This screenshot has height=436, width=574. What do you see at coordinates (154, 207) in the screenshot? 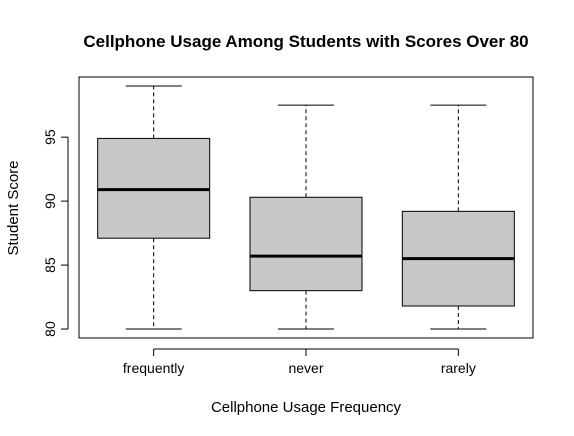
I see `box-frequently` at bounding box center [154, 207].